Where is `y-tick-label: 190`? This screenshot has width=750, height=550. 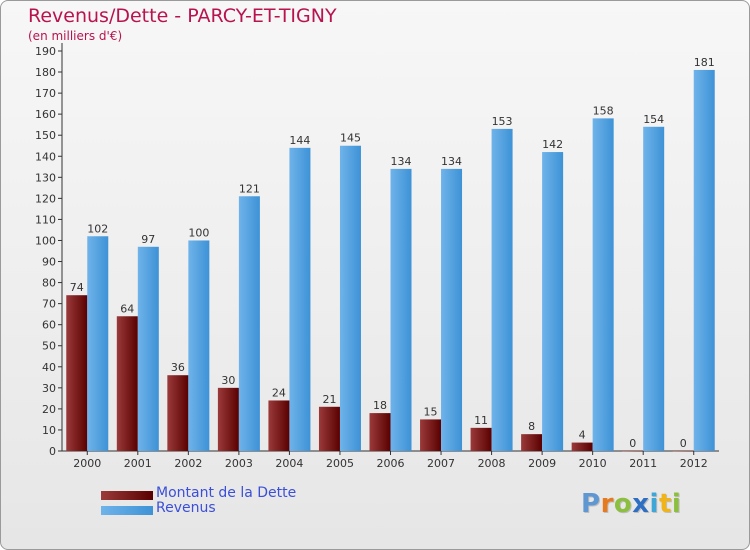 y-tick-label: 190 is located at coordinates (45, 51).